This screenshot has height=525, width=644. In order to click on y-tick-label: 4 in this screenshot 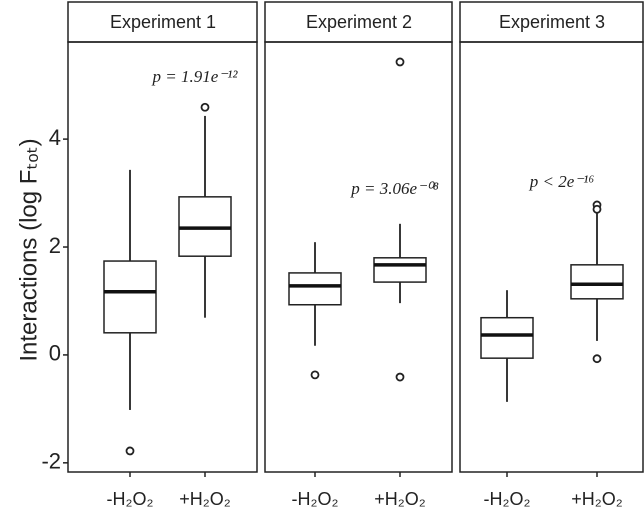, I will do `click(55, 137)`.